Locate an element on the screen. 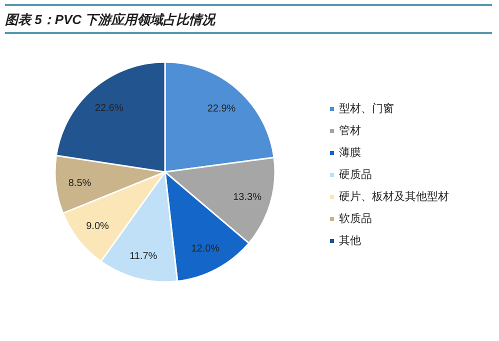  data-label: 22.9% is located at coordinates (221, 108).